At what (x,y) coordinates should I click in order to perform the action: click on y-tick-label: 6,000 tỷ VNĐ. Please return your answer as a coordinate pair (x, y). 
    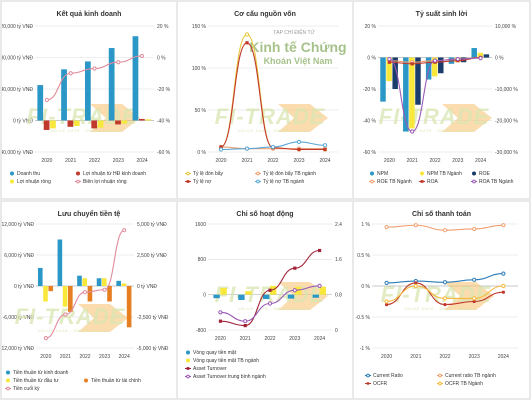
    Looking at the image, I should click on (19, 255).